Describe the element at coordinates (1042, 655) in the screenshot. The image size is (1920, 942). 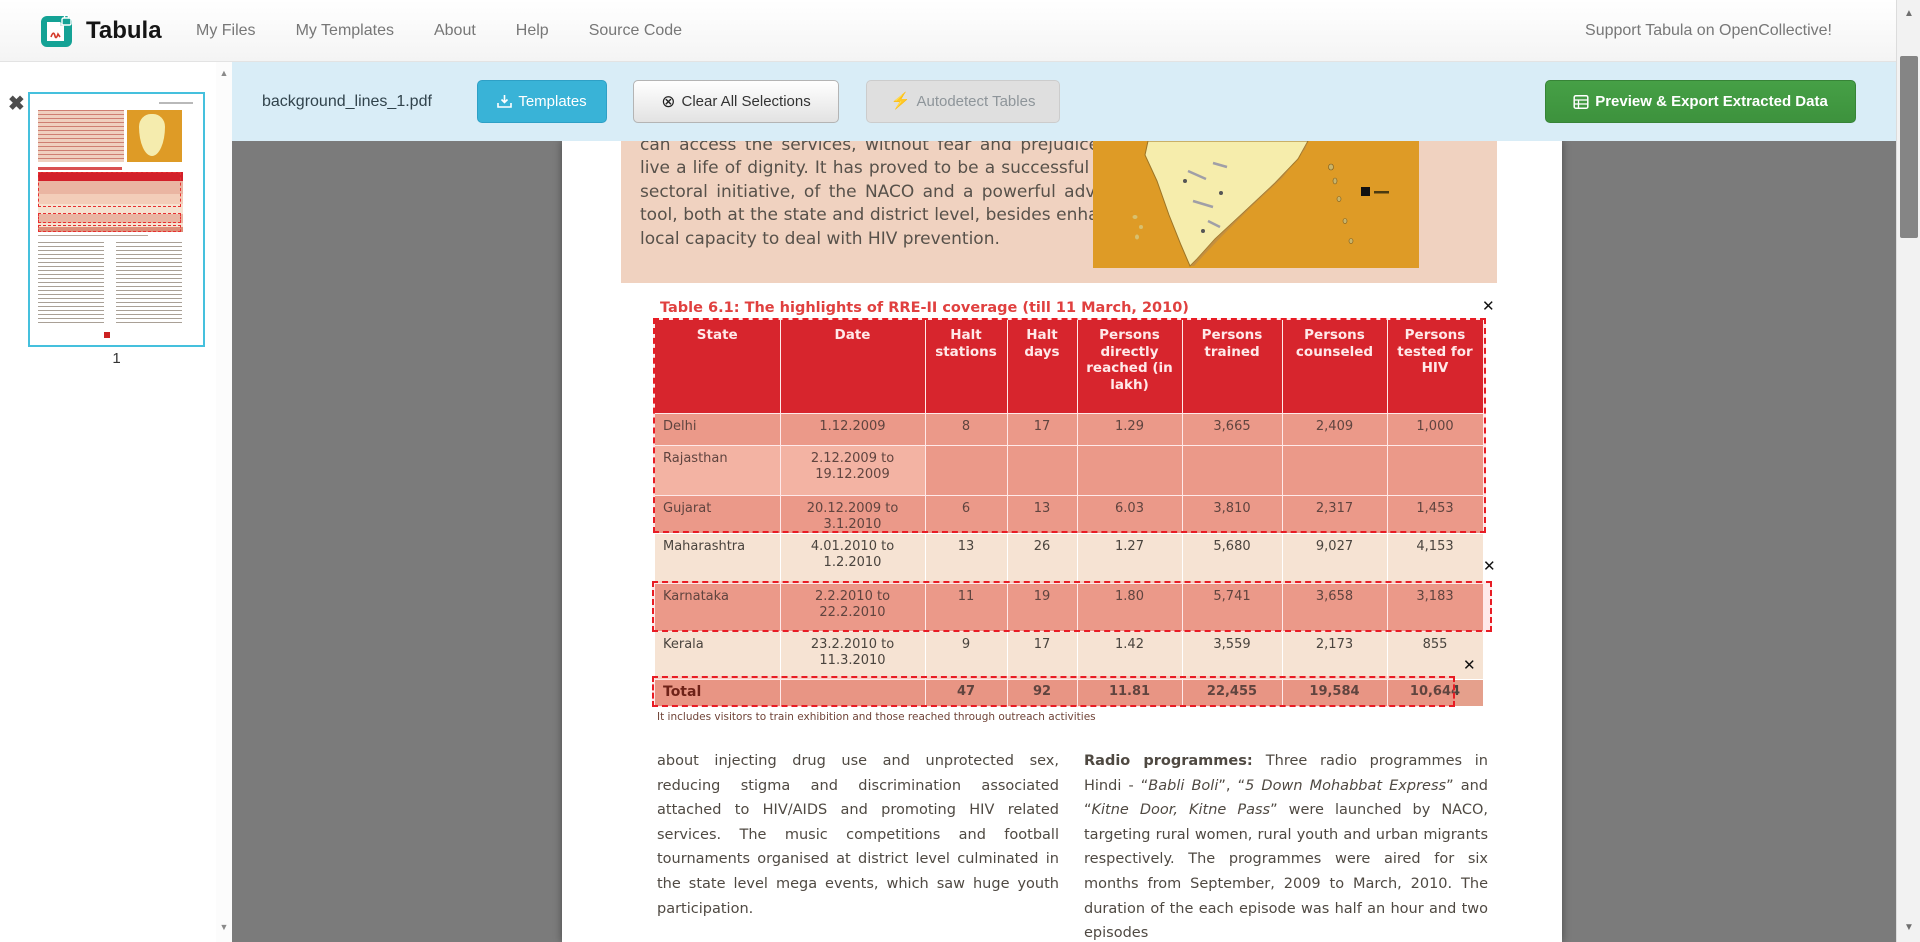
I see `table-cell: 17` at that location.